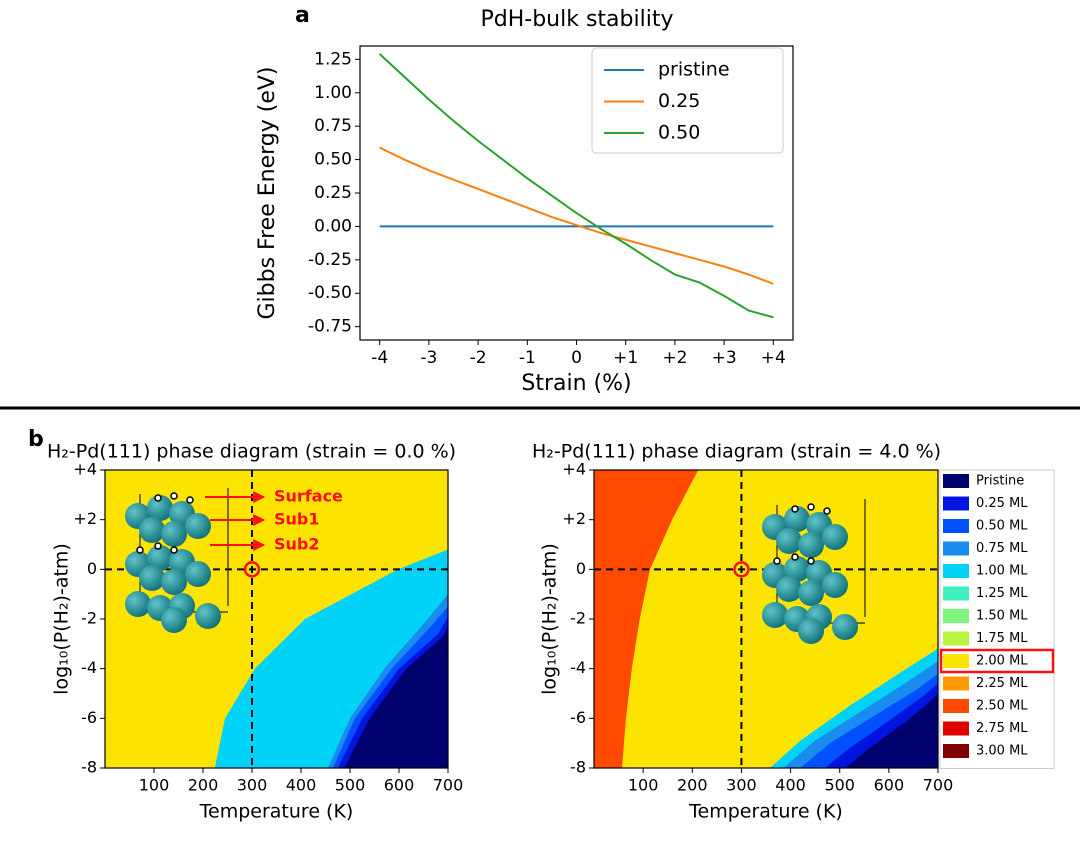  What do you see at coordinates (1002, 593) in the screenshot?
I see `legend-label: 1.25 ML` at bounding box center [1002, 593].